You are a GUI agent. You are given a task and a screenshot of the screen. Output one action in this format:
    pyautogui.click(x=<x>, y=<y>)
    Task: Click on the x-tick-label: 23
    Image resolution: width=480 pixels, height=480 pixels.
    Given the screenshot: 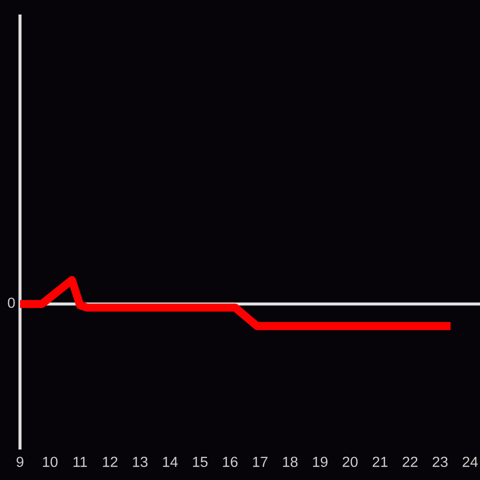 What is the action you would take?
    pyautogui.click(x=440, y=462)
    